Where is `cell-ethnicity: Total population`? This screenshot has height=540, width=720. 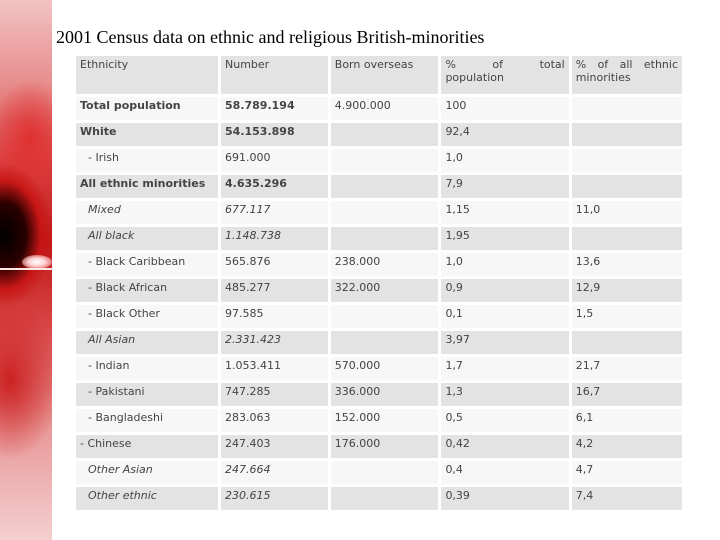
cell-ethnicity: Total population is located at coordinates (147, 108).